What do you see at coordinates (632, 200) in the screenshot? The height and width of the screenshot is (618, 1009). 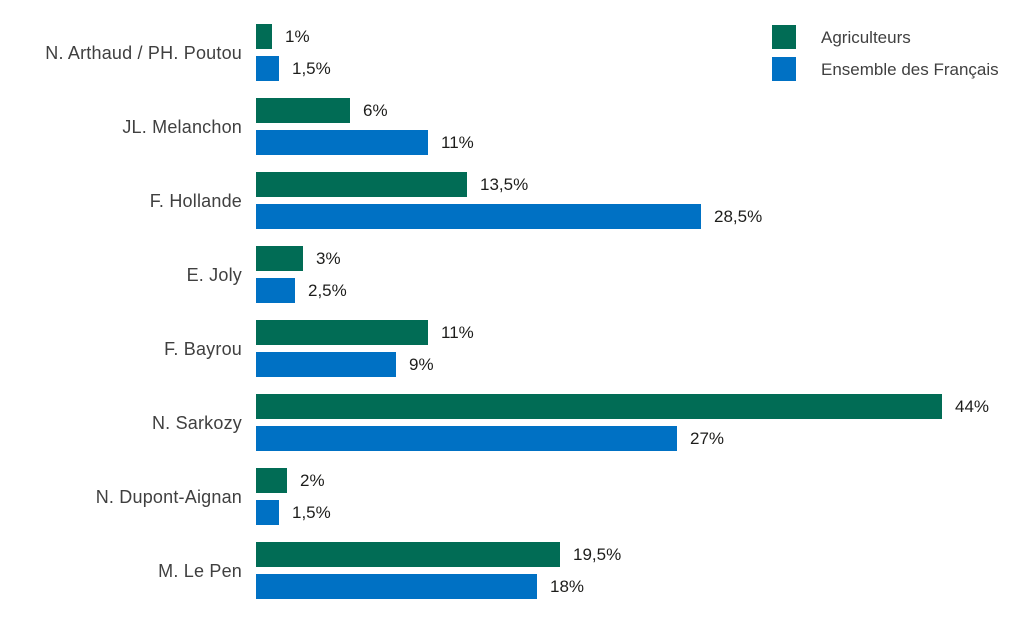 I see `bar-group: 13,5% 28,5%` at bounding box center [632, 200].